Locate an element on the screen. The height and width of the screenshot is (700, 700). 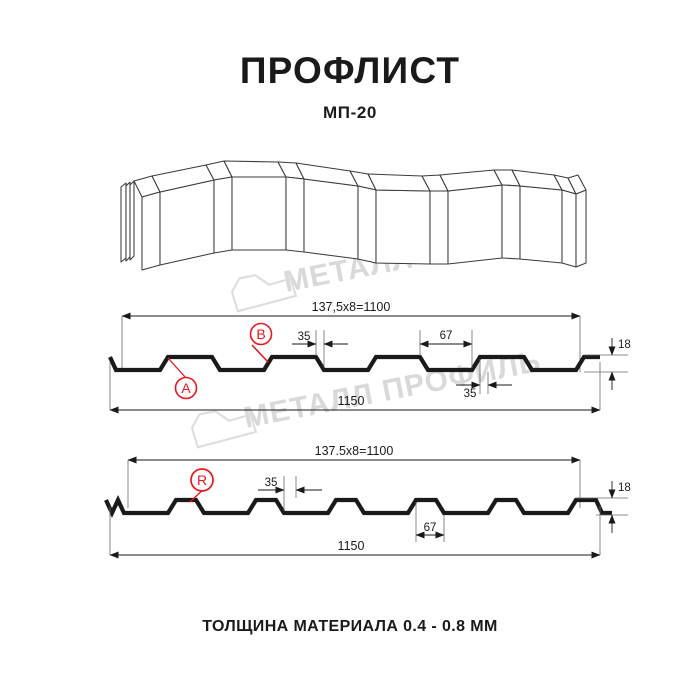
dim-label-1150-top: 1150 is located at coordinates (351, 401).